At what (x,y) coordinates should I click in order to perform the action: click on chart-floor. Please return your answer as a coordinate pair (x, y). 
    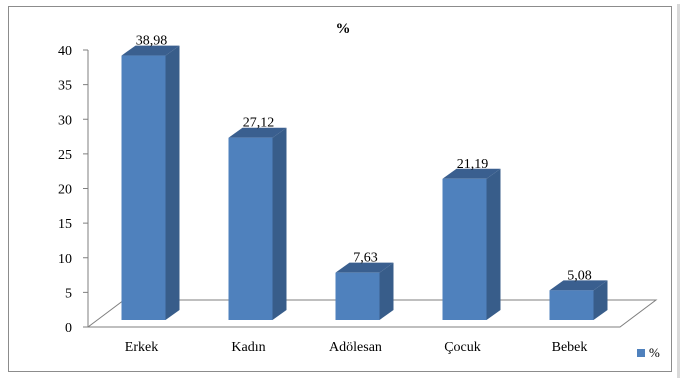
    Looking at the image, I should click on (372, 313).